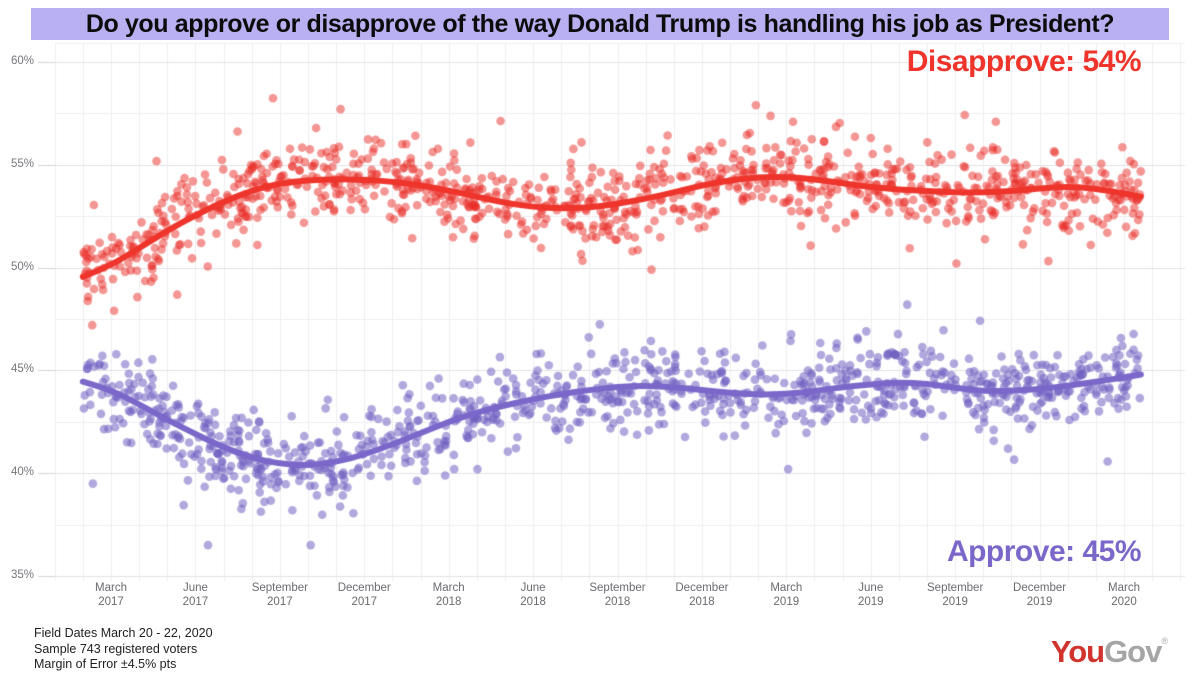  I want to click on y-axis-tick-label: 55%, so click(22, 163).